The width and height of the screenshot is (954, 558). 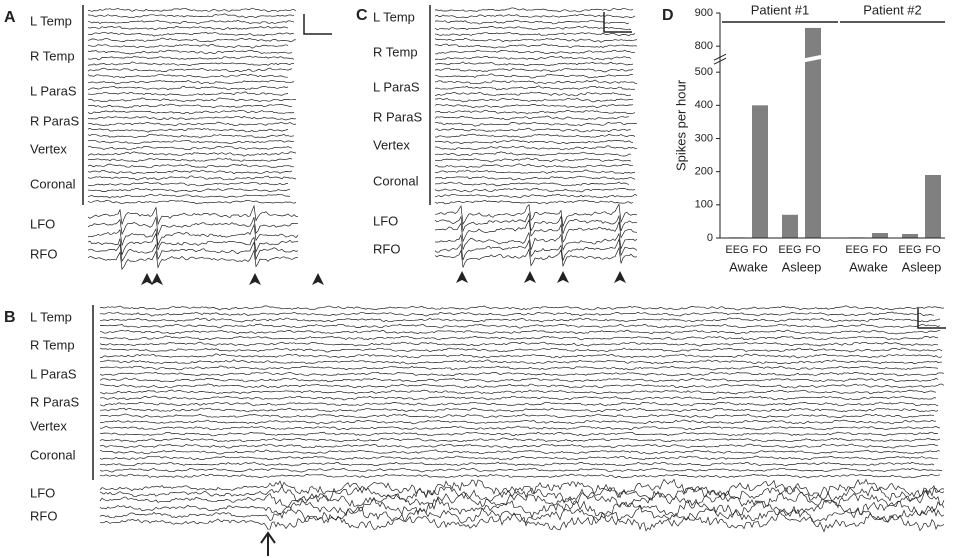 I want to click on y-tick-label: 100, so click(x=704, y=205).